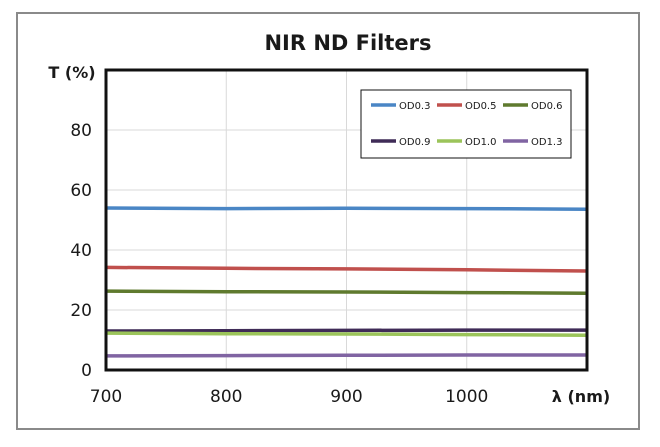 Image resolution: width=660 pixels, height=447 pixels. What do you see at coordinates (71, 72) in the screenshot?
I see `y-axis-label: T (%)` at bounding box center [71, 72].